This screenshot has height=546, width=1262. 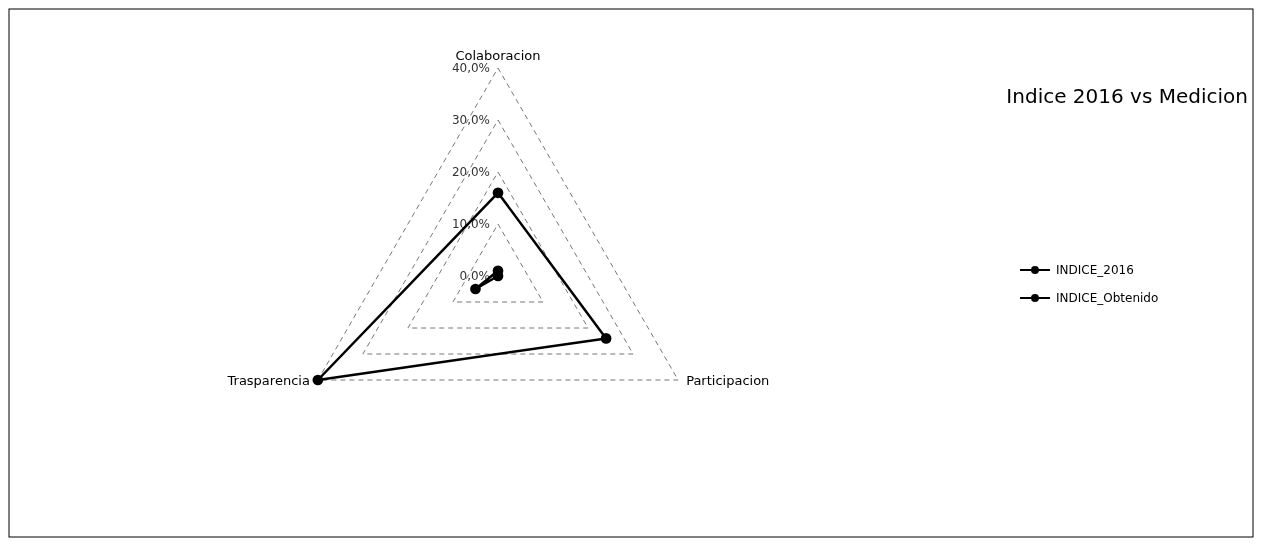 What do you see at coordinates (1127, 96) in the screenshot?
I see `text: Indice 2016 vs Medicion` at bounding box center [1127, 96].